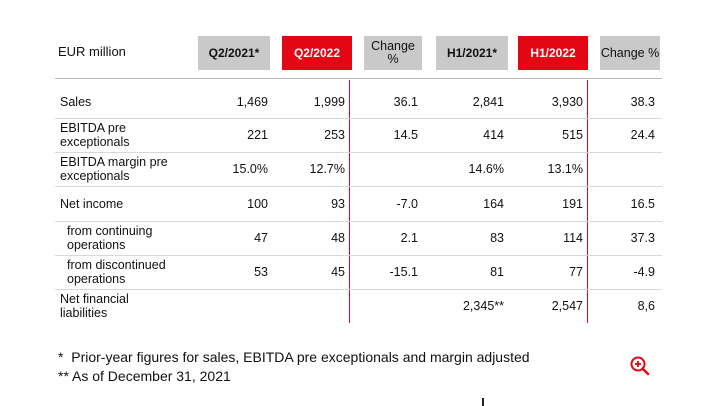 The image size is (720, 406). What do you see at coordinates (493, 203) in the screenshot?
I see `cell-value: 164` at bounding box center [493, 203].